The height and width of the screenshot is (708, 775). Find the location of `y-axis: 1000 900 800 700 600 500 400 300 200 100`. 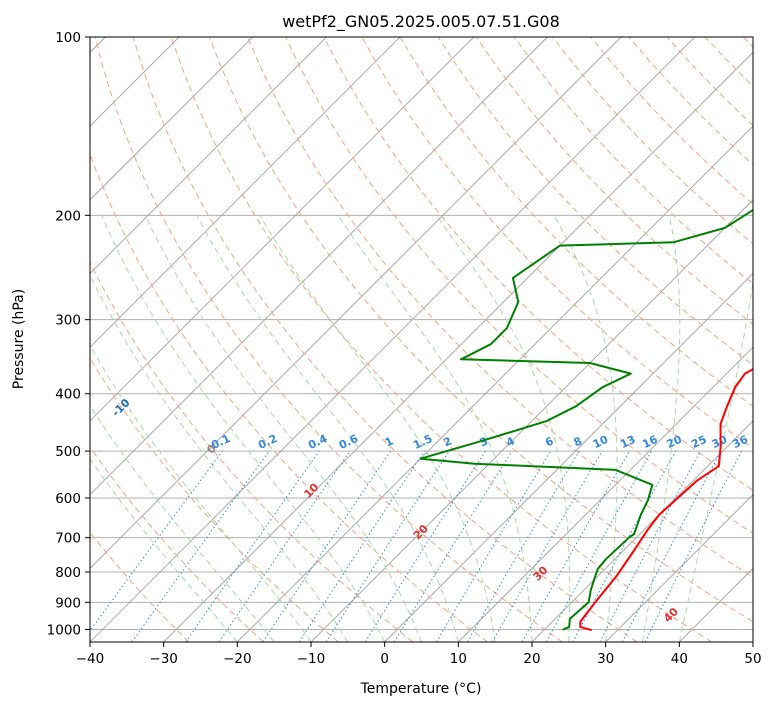

y-axis: 1000 900 800 700 600 500 400 300 200 100 is located at coordinates (68, 334).